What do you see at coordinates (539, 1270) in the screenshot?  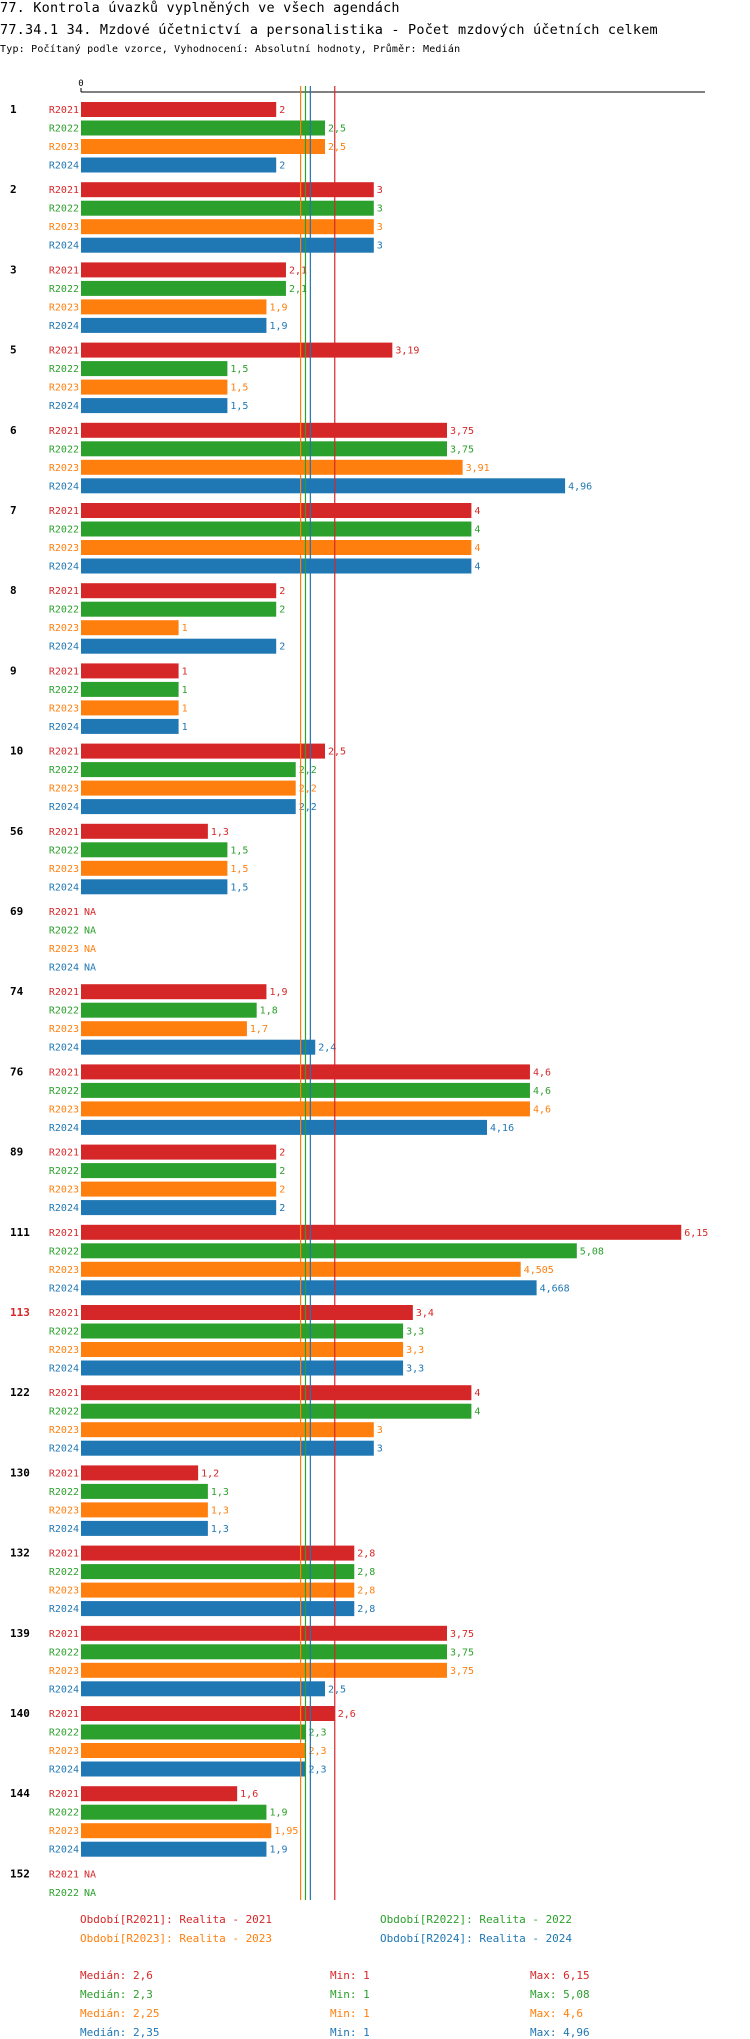 I see `data-label: 4,505` at bounding box center [539, 1270].